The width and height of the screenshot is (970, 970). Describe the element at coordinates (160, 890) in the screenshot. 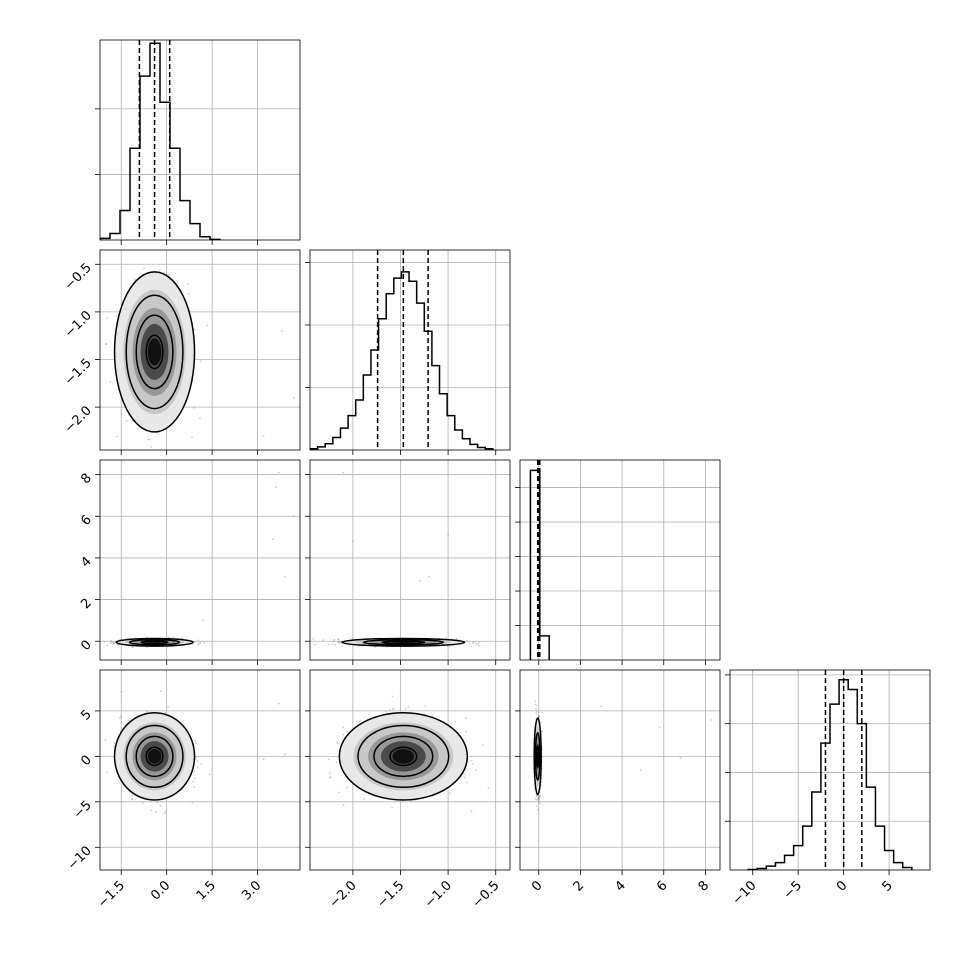

I see `x-tick-label: 0.0` at that location.